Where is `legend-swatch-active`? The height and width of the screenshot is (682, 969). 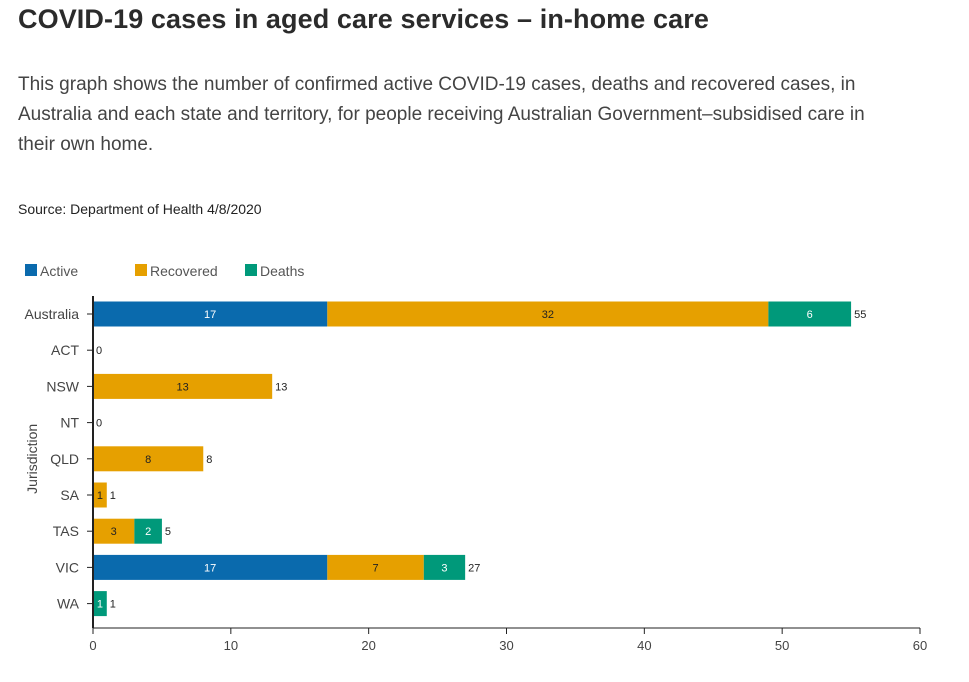 legend-swatch-active is located at coordinates (31, 270).